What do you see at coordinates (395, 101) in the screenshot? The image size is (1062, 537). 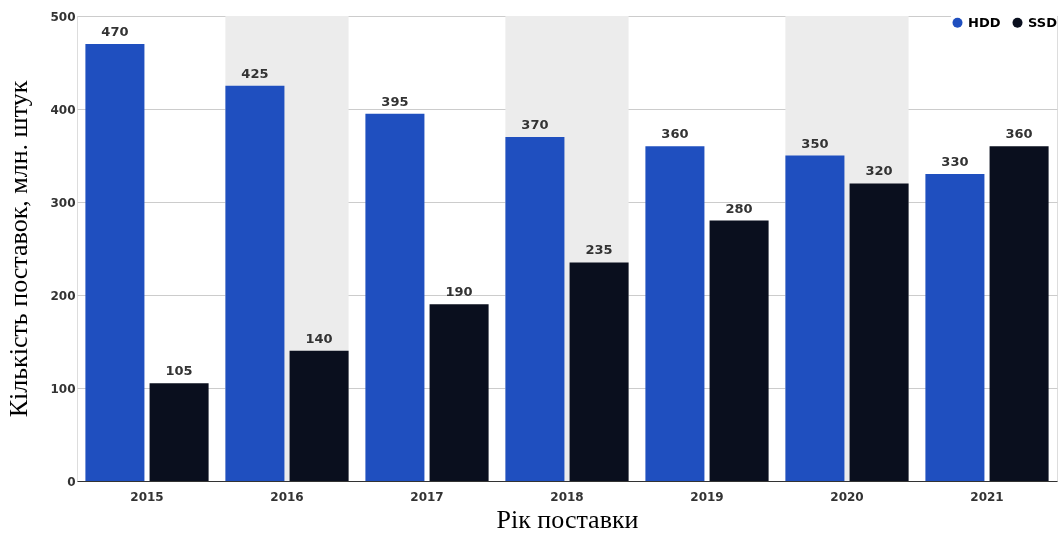 I see `data-label: 395` at bounding box center [395, 101].